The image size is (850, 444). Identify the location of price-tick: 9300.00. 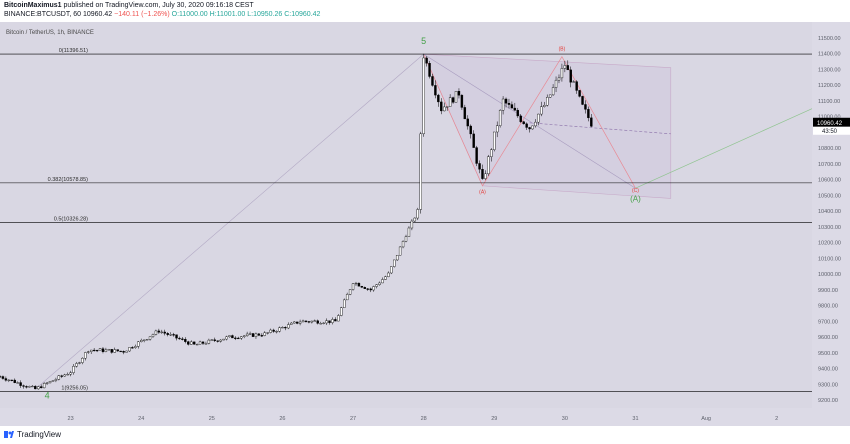
(828, 385).